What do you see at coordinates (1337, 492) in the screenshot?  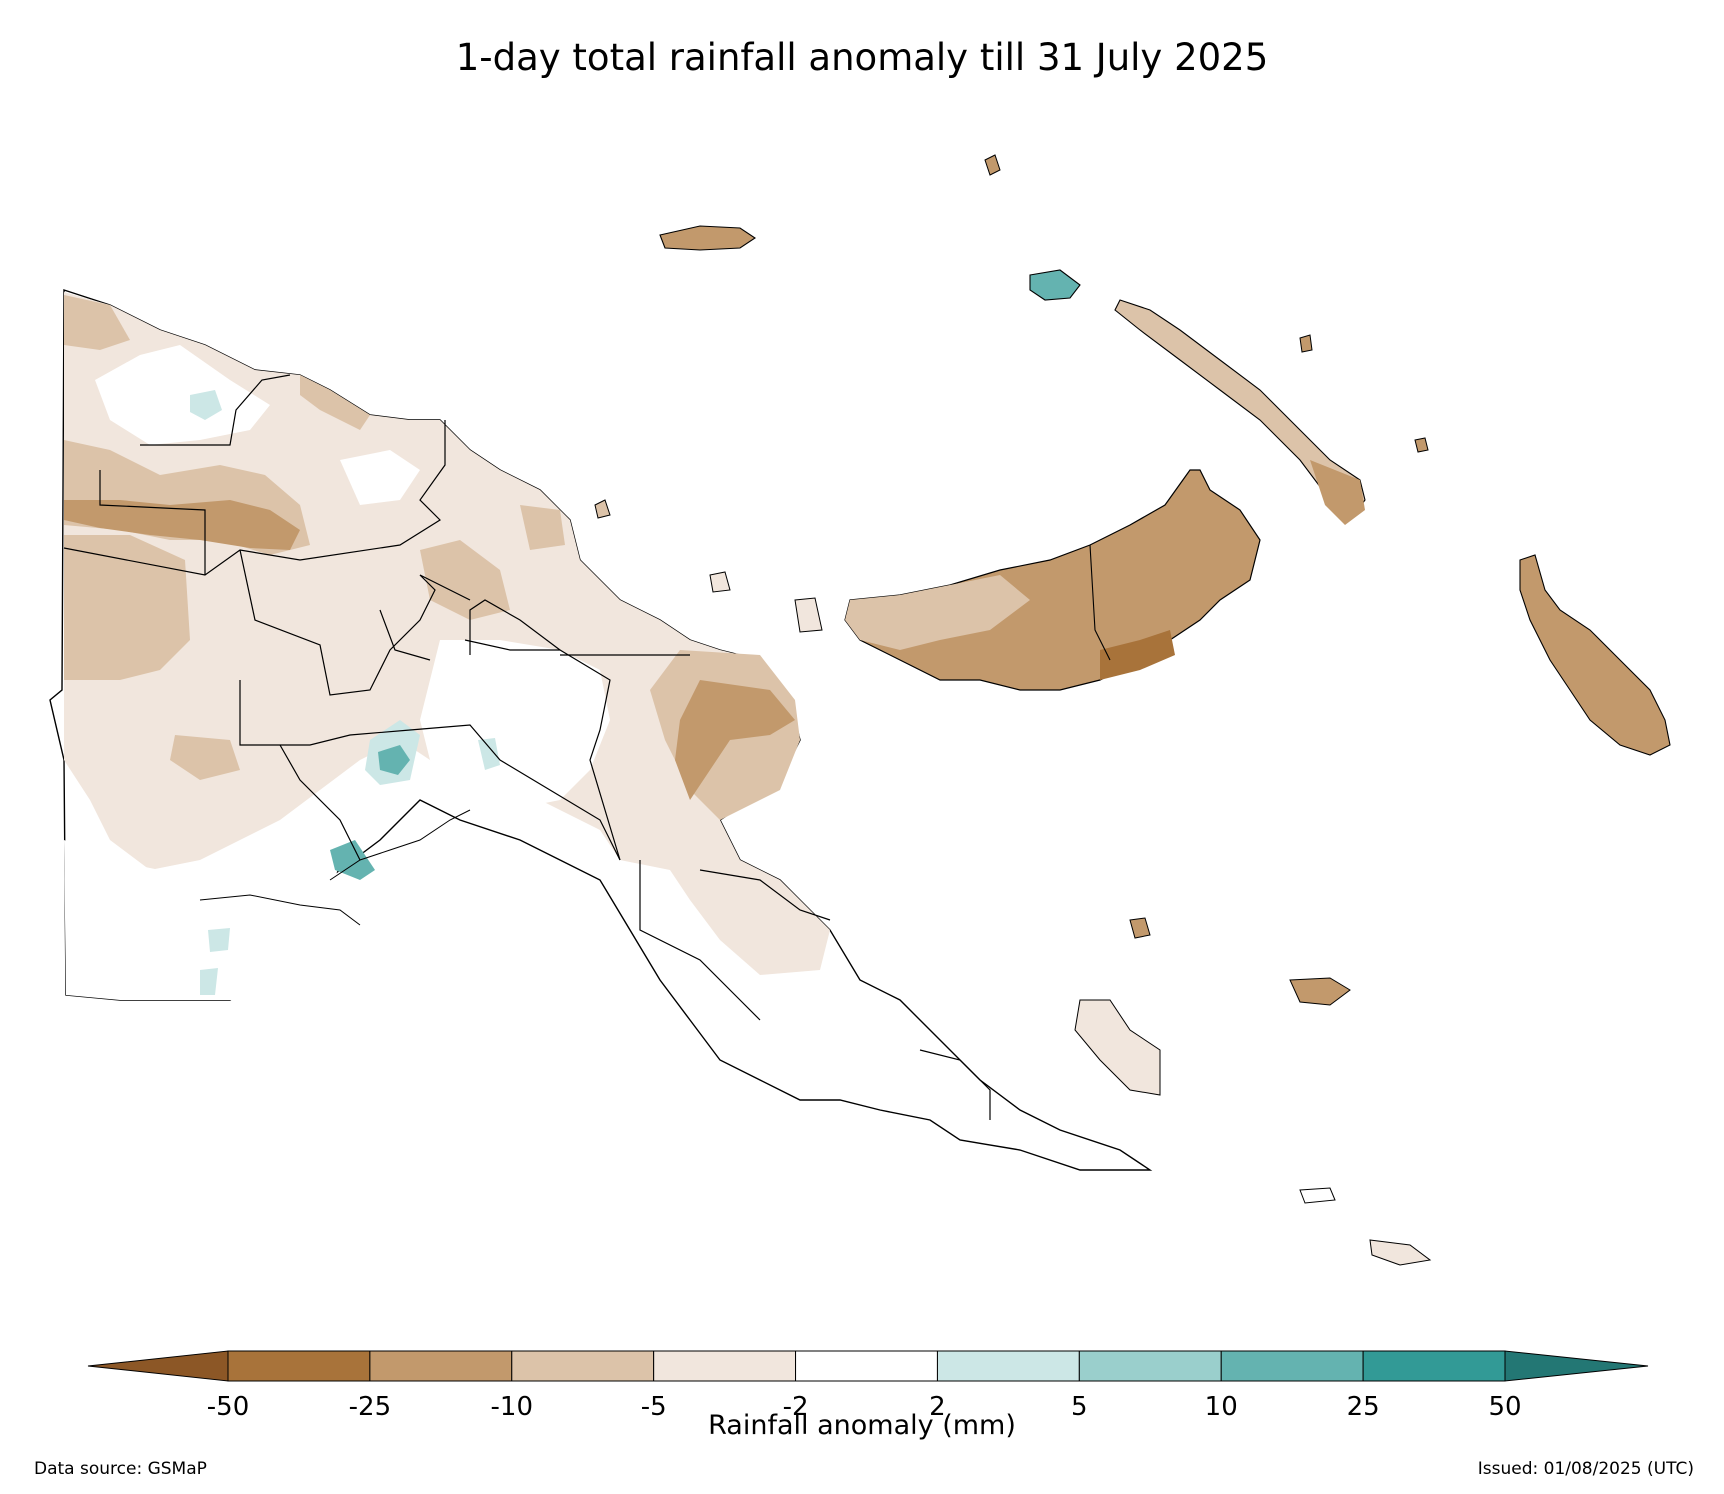 I see `new-ireland-south` at bounding box center [1337, 492].